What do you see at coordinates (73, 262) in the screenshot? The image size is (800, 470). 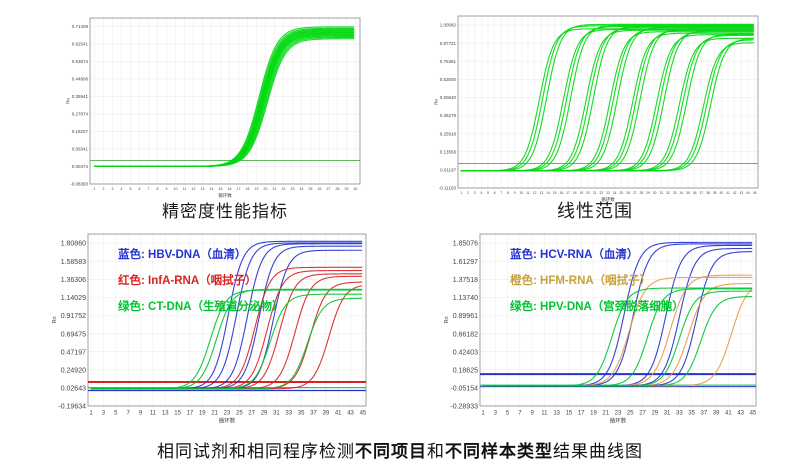 I see `y-tick-label: 1.58583` at bounding box center [73, 262].